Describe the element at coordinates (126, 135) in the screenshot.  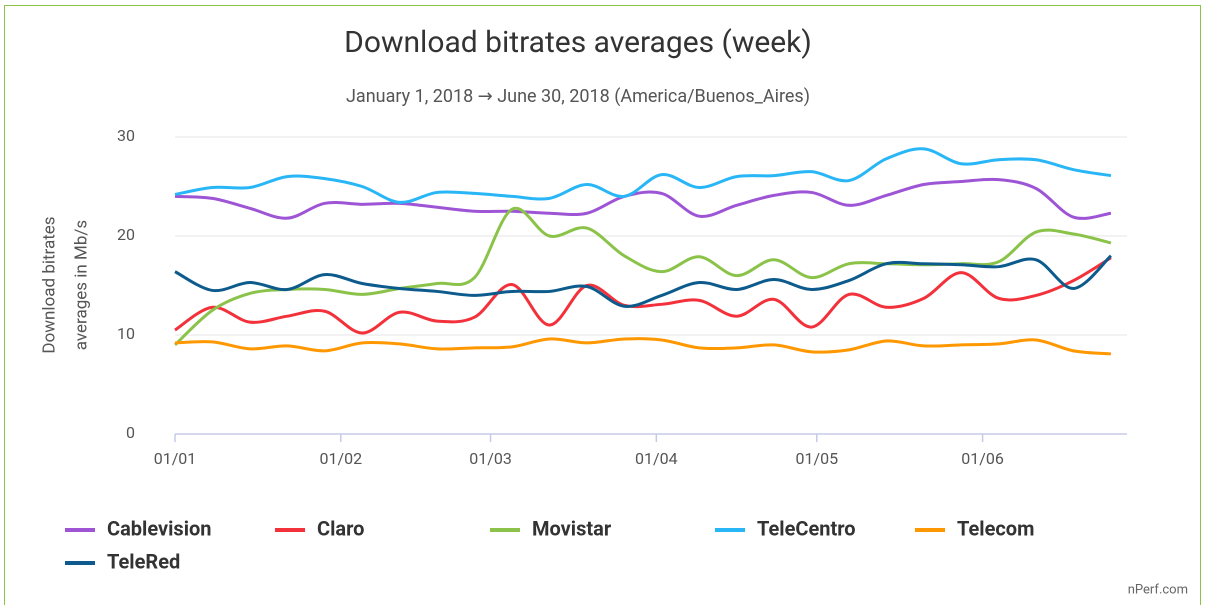
I see `y-tick-label: 30` at that location.